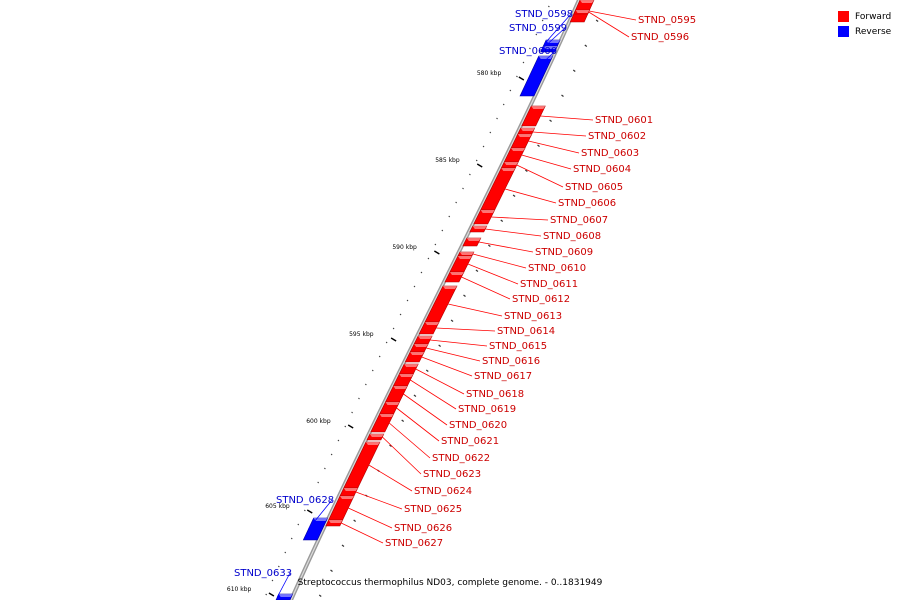 This screenshot has width=900, height=600. I want to click on gene-label: STND_0600, so click(528, 51).